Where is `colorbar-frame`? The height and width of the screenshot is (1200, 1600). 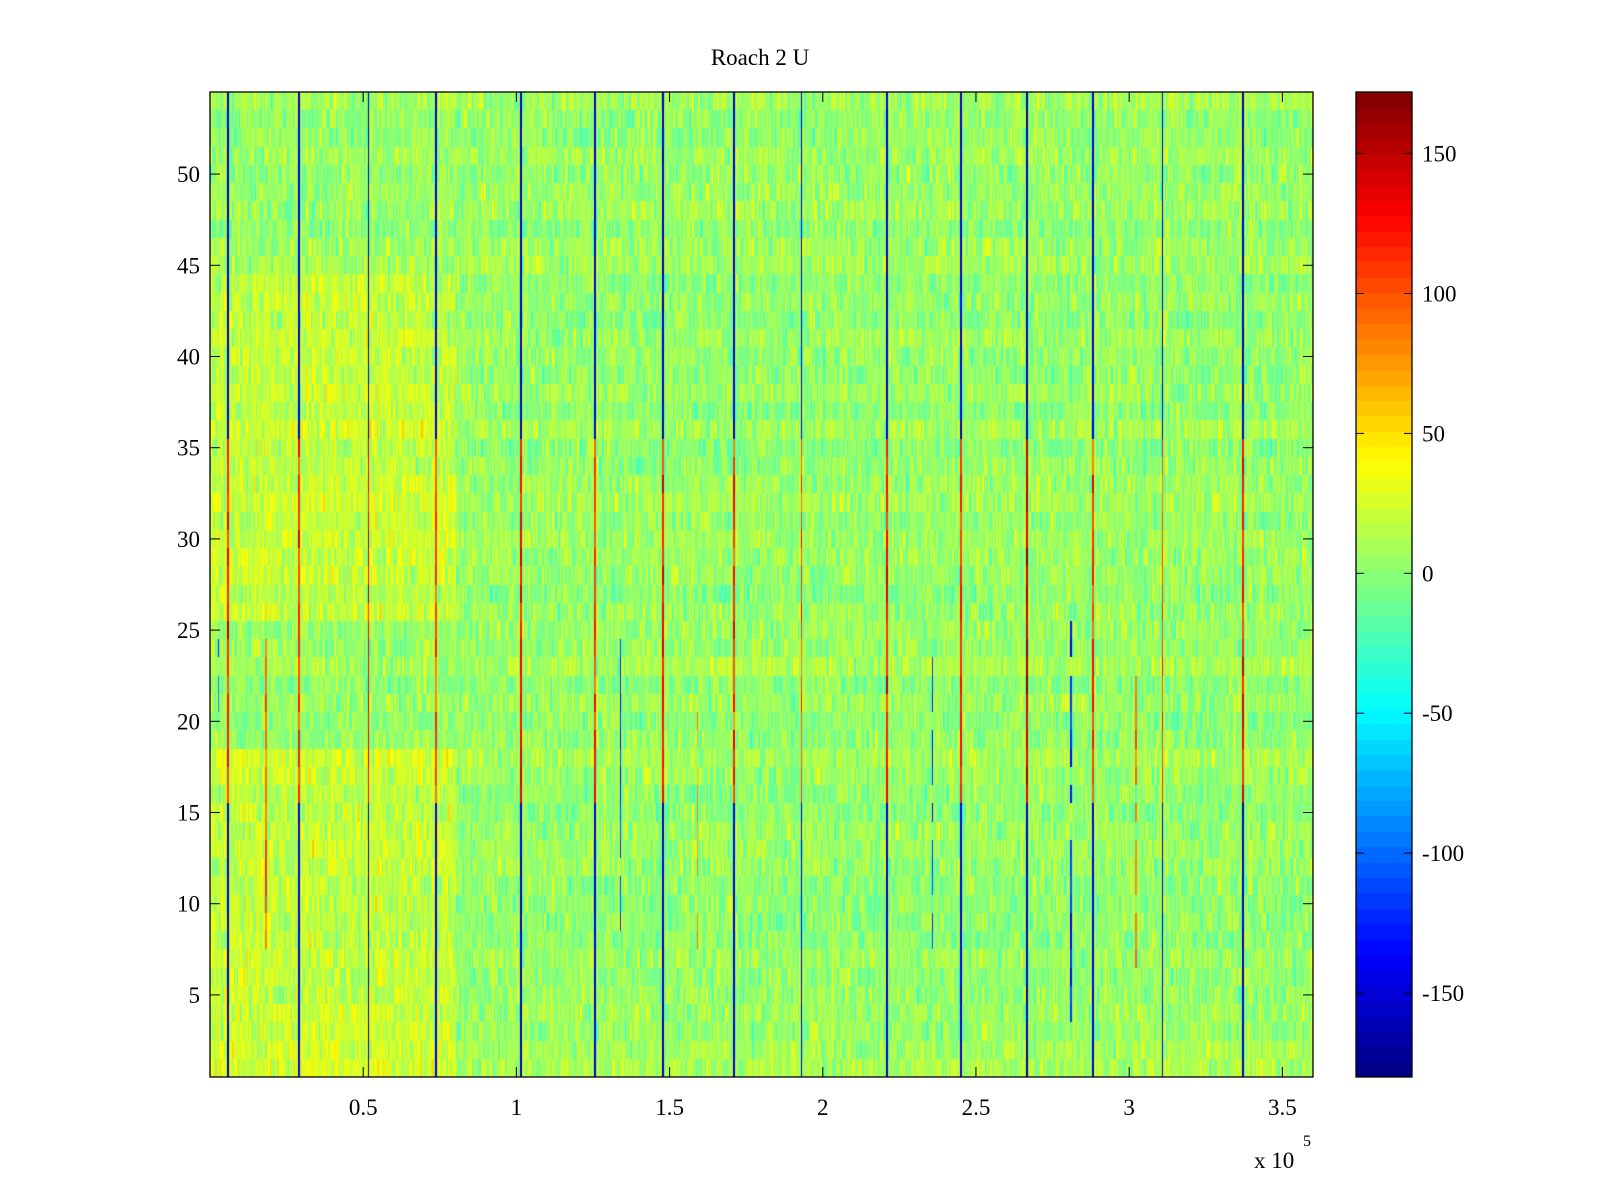 colorbar-frame is located at coordinates (1384, 584).